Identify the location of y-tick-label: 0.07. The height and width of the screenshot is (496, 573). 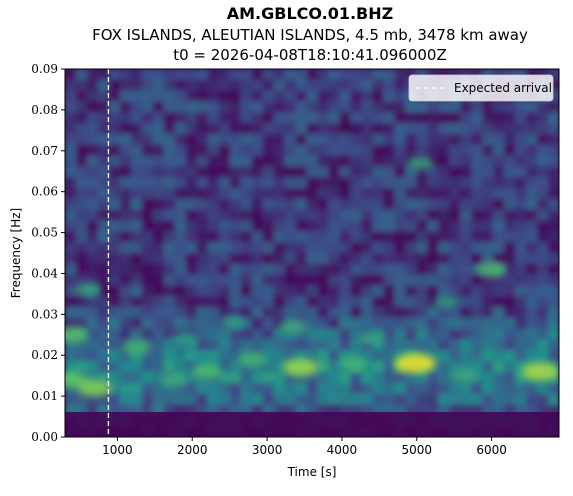
(44, 151).